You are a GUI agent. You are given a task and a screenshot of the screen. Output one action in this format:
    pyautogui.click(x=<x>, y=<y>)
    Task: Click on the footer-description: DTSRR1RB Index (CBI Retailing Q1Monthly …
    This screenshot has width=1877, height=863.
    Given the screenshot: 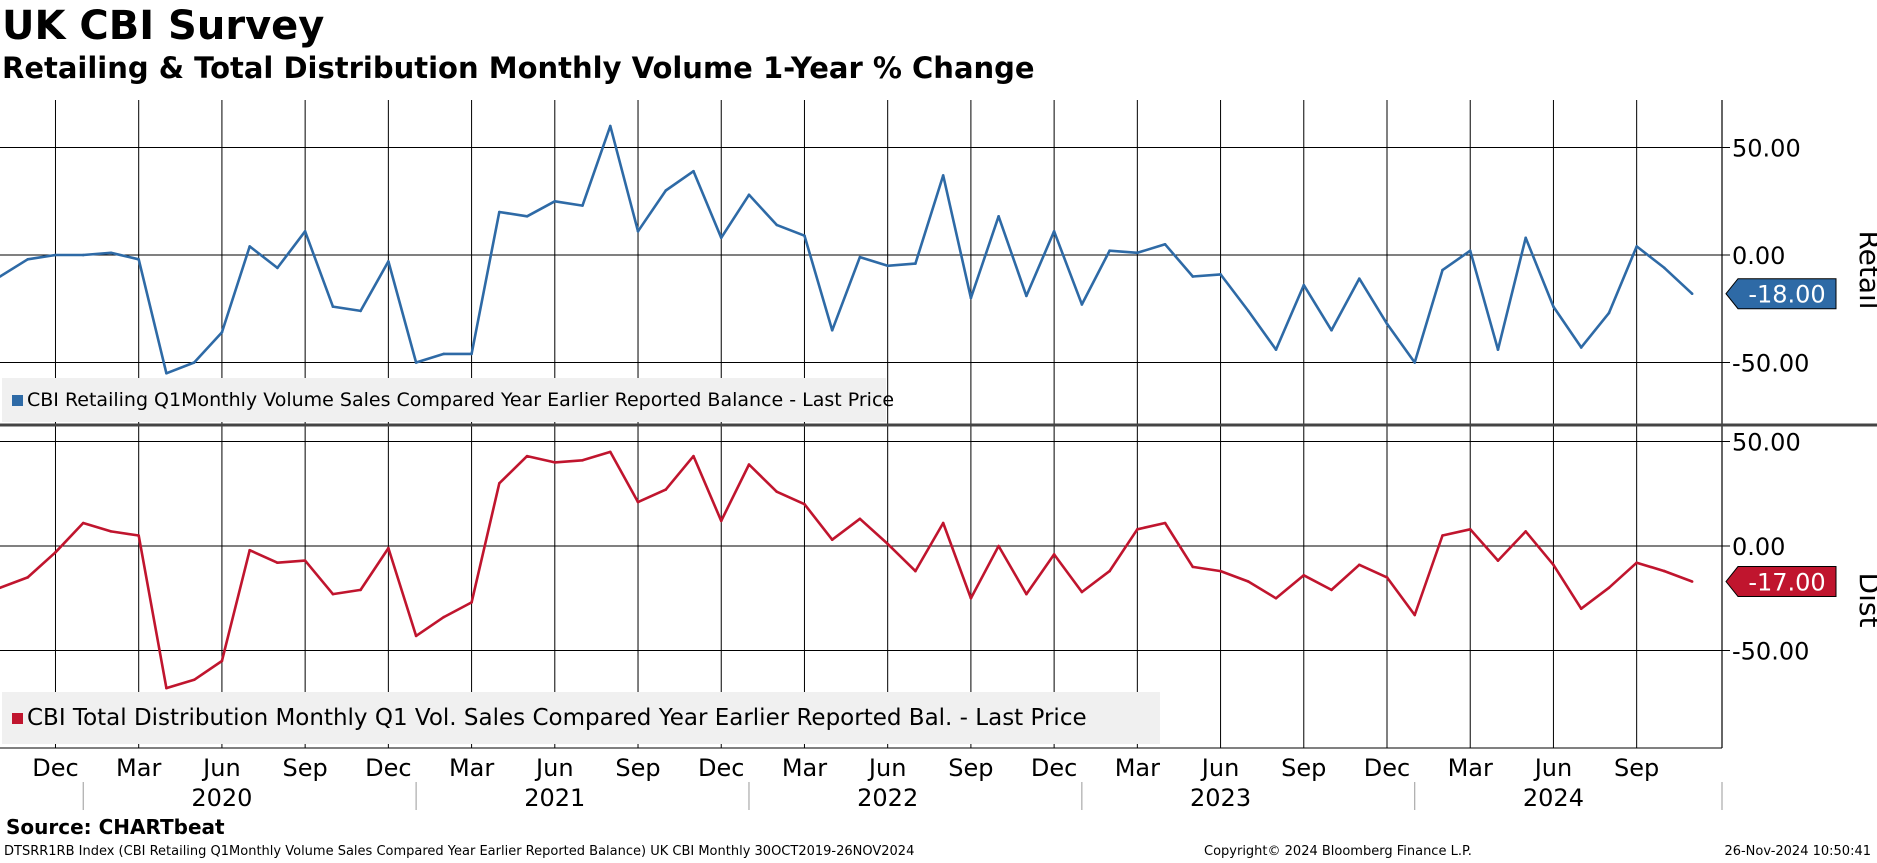 What is the action you would take?
    pyautogui.click(x=459, y=851)
    